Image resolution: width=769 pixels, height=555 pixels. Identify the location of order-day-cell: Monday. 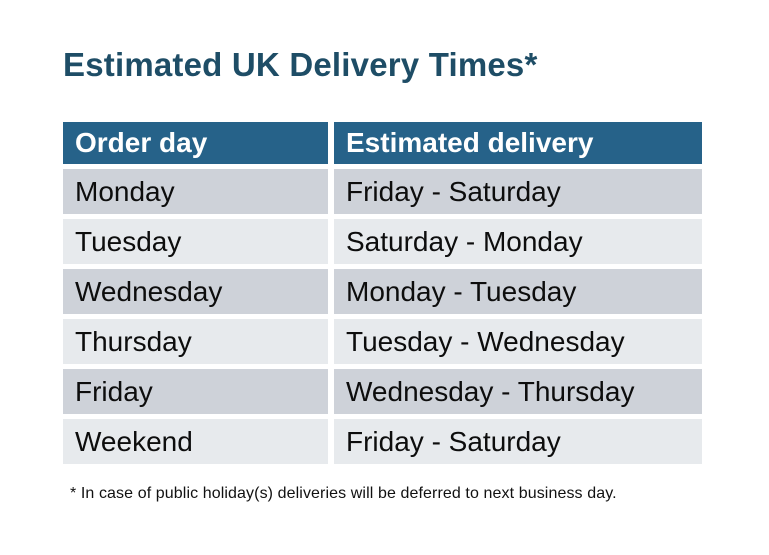
(195, 191).